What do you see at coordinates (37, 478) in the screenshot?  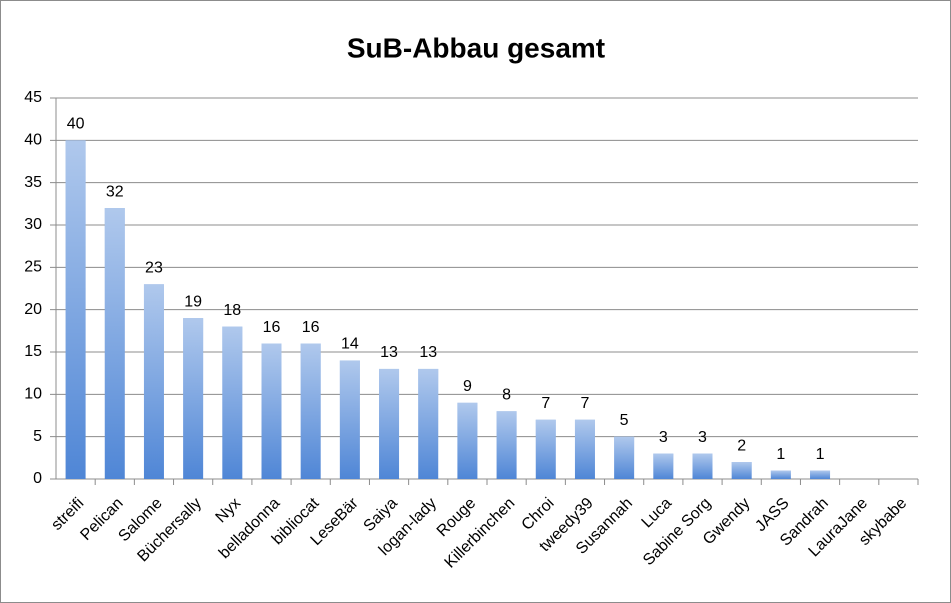 I see `y-tick-label: 0` at bounding box center [37, 478].